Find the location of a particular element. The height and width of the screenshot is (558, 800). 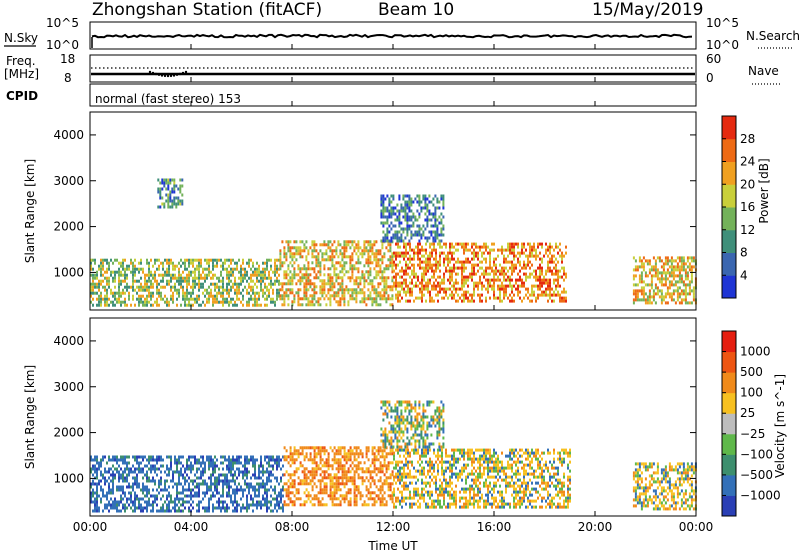

colorbar-swatch is located at coordinates (729, 173).